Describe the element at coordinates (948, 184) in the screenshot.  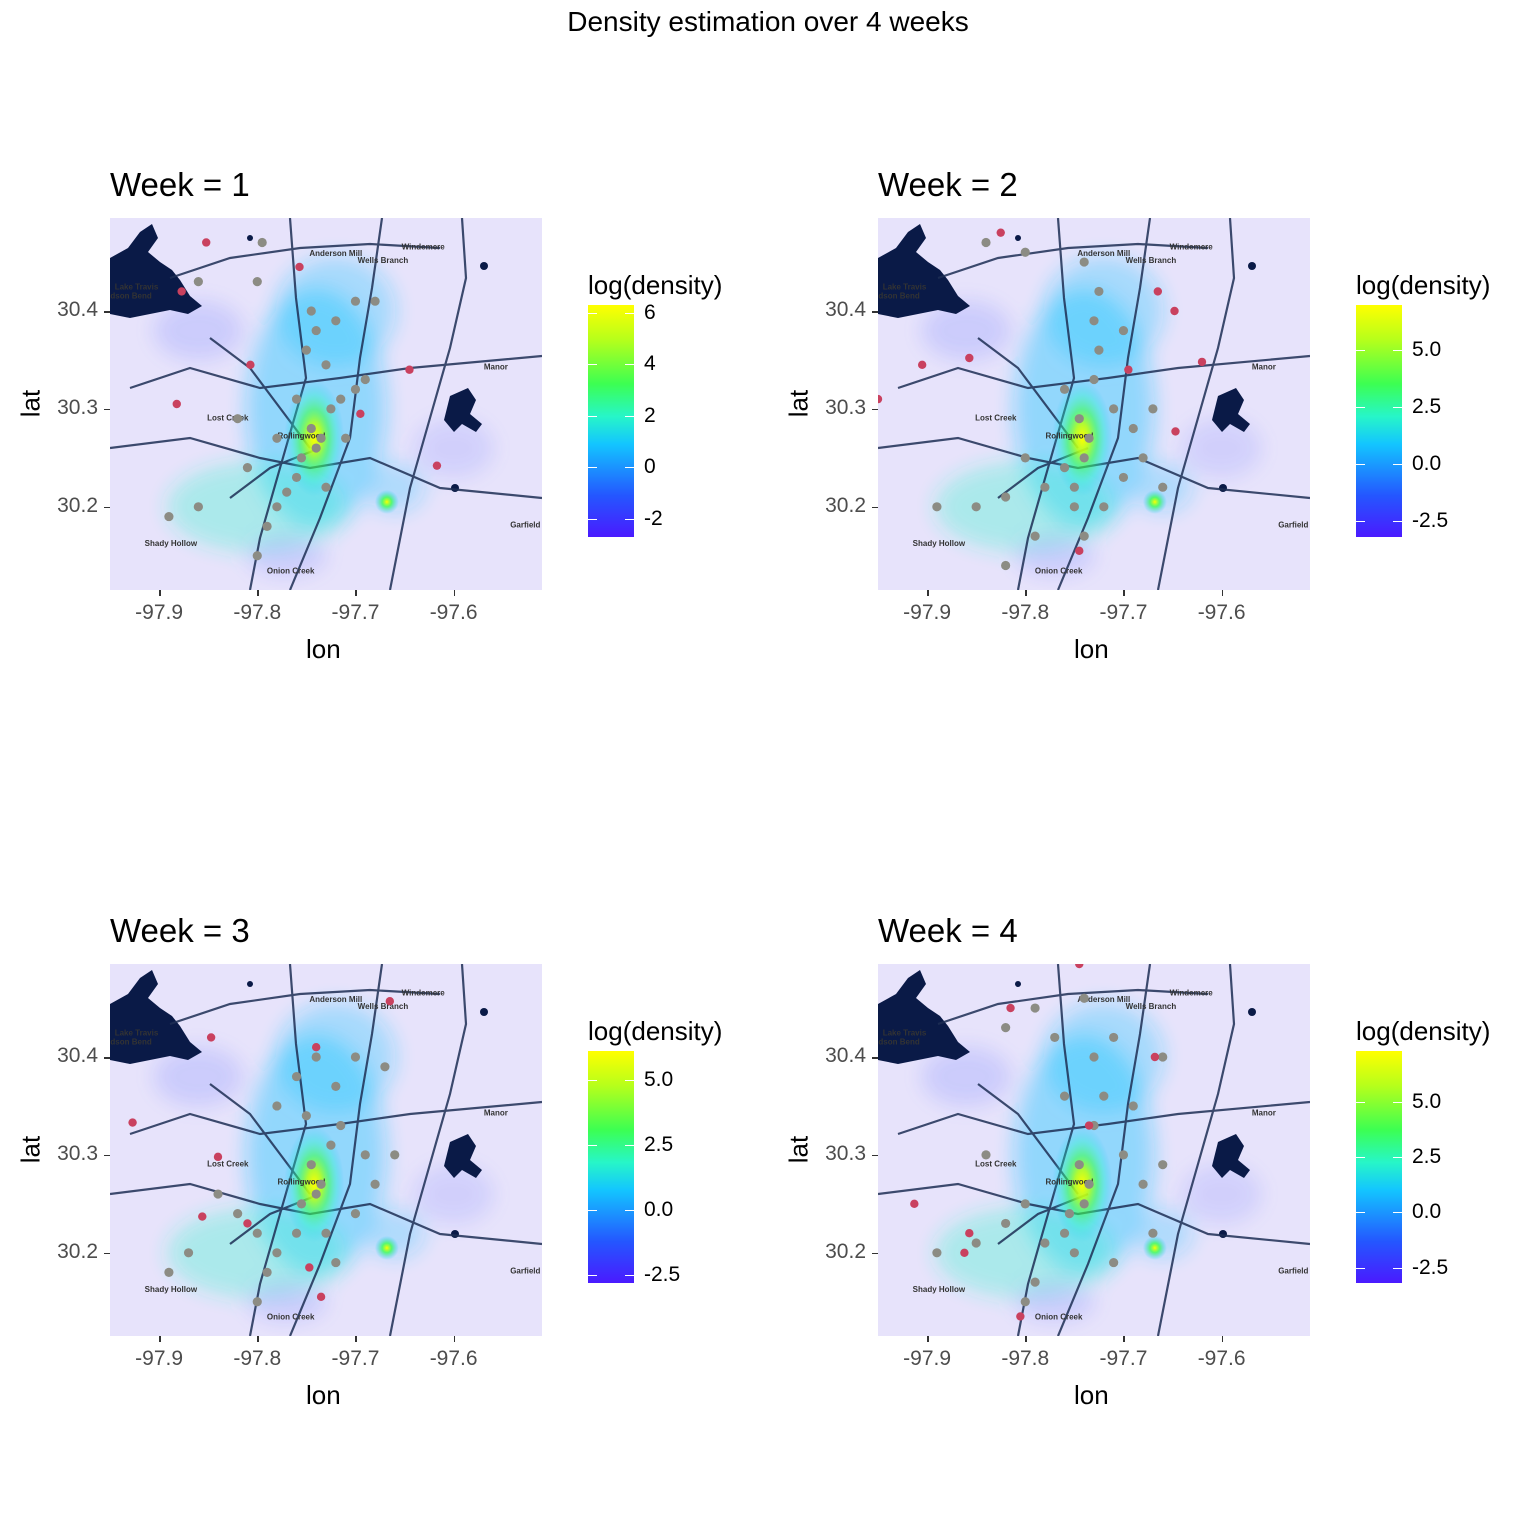
I see `panel-title: Week = 2` at that location.